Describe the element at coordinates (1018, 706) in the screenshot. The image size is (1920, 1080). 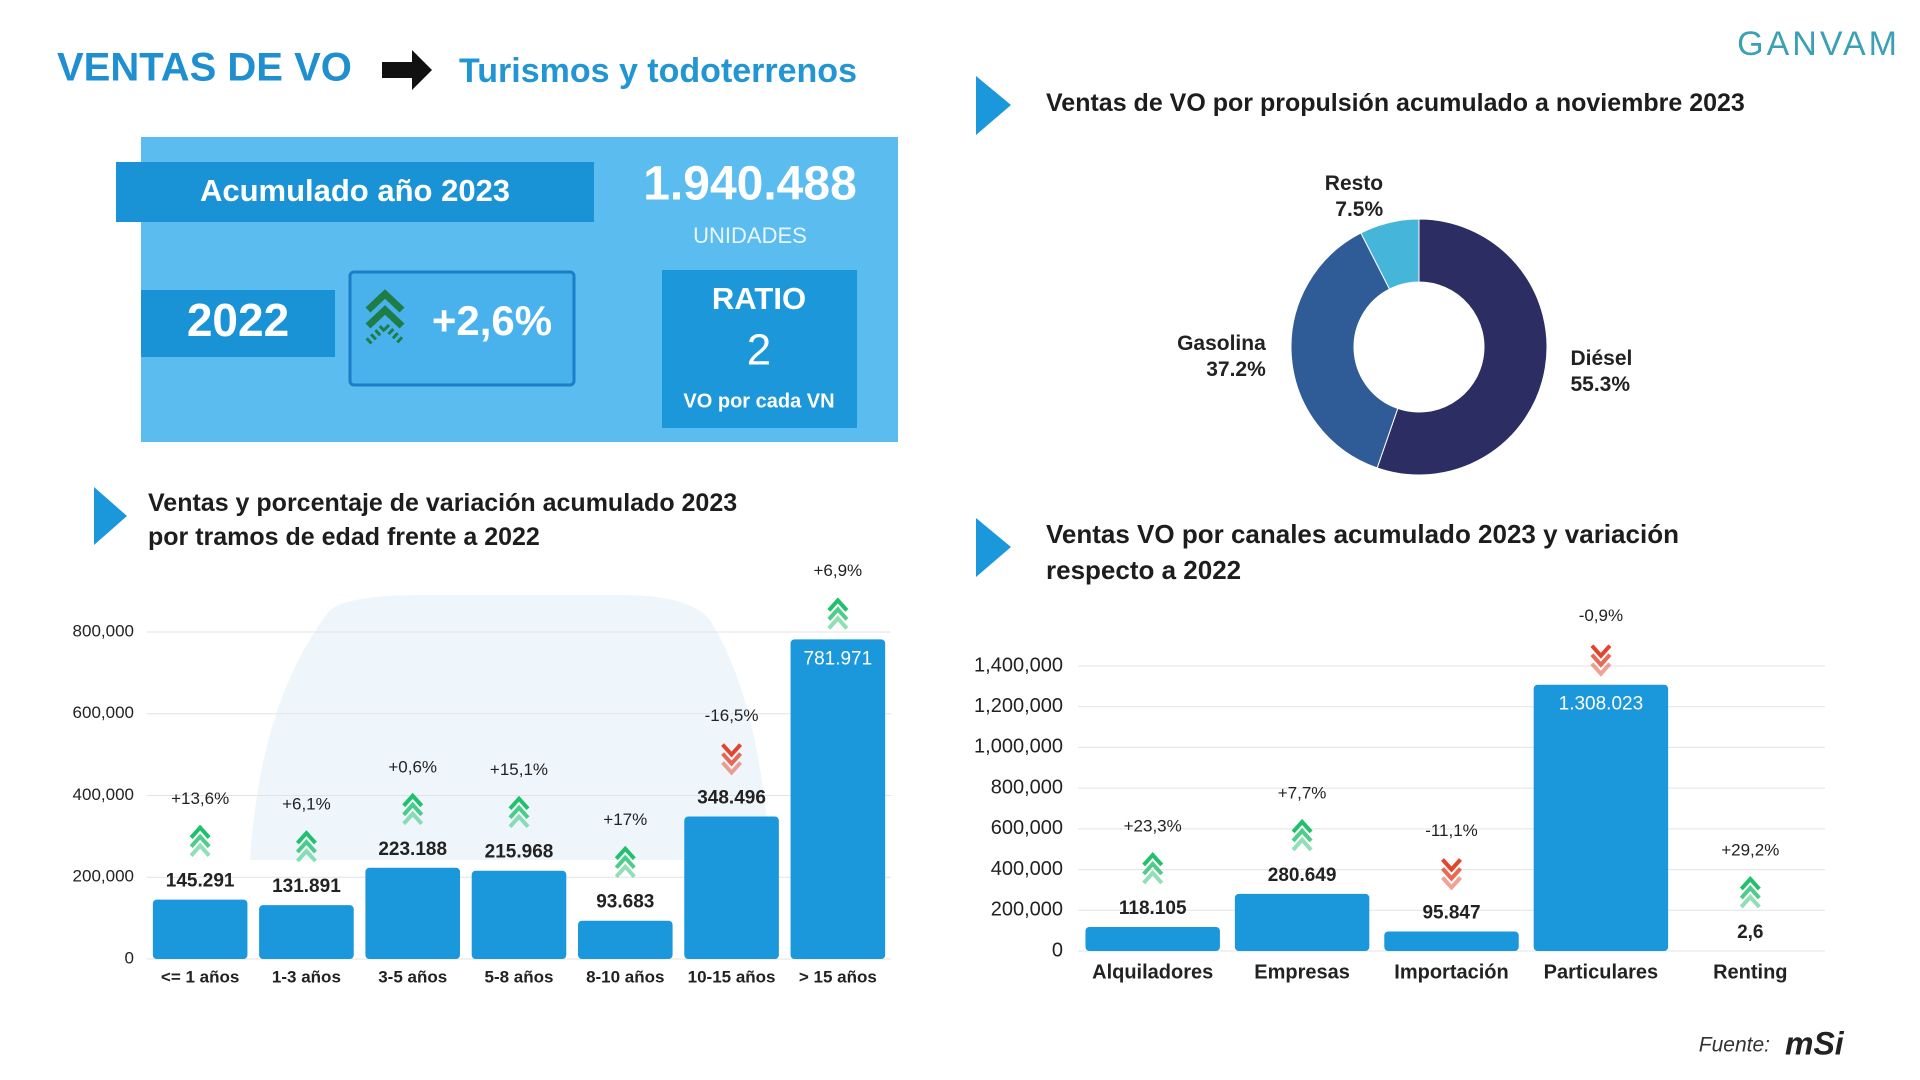
I see `y-tick-label: 1,200,000` at that location.